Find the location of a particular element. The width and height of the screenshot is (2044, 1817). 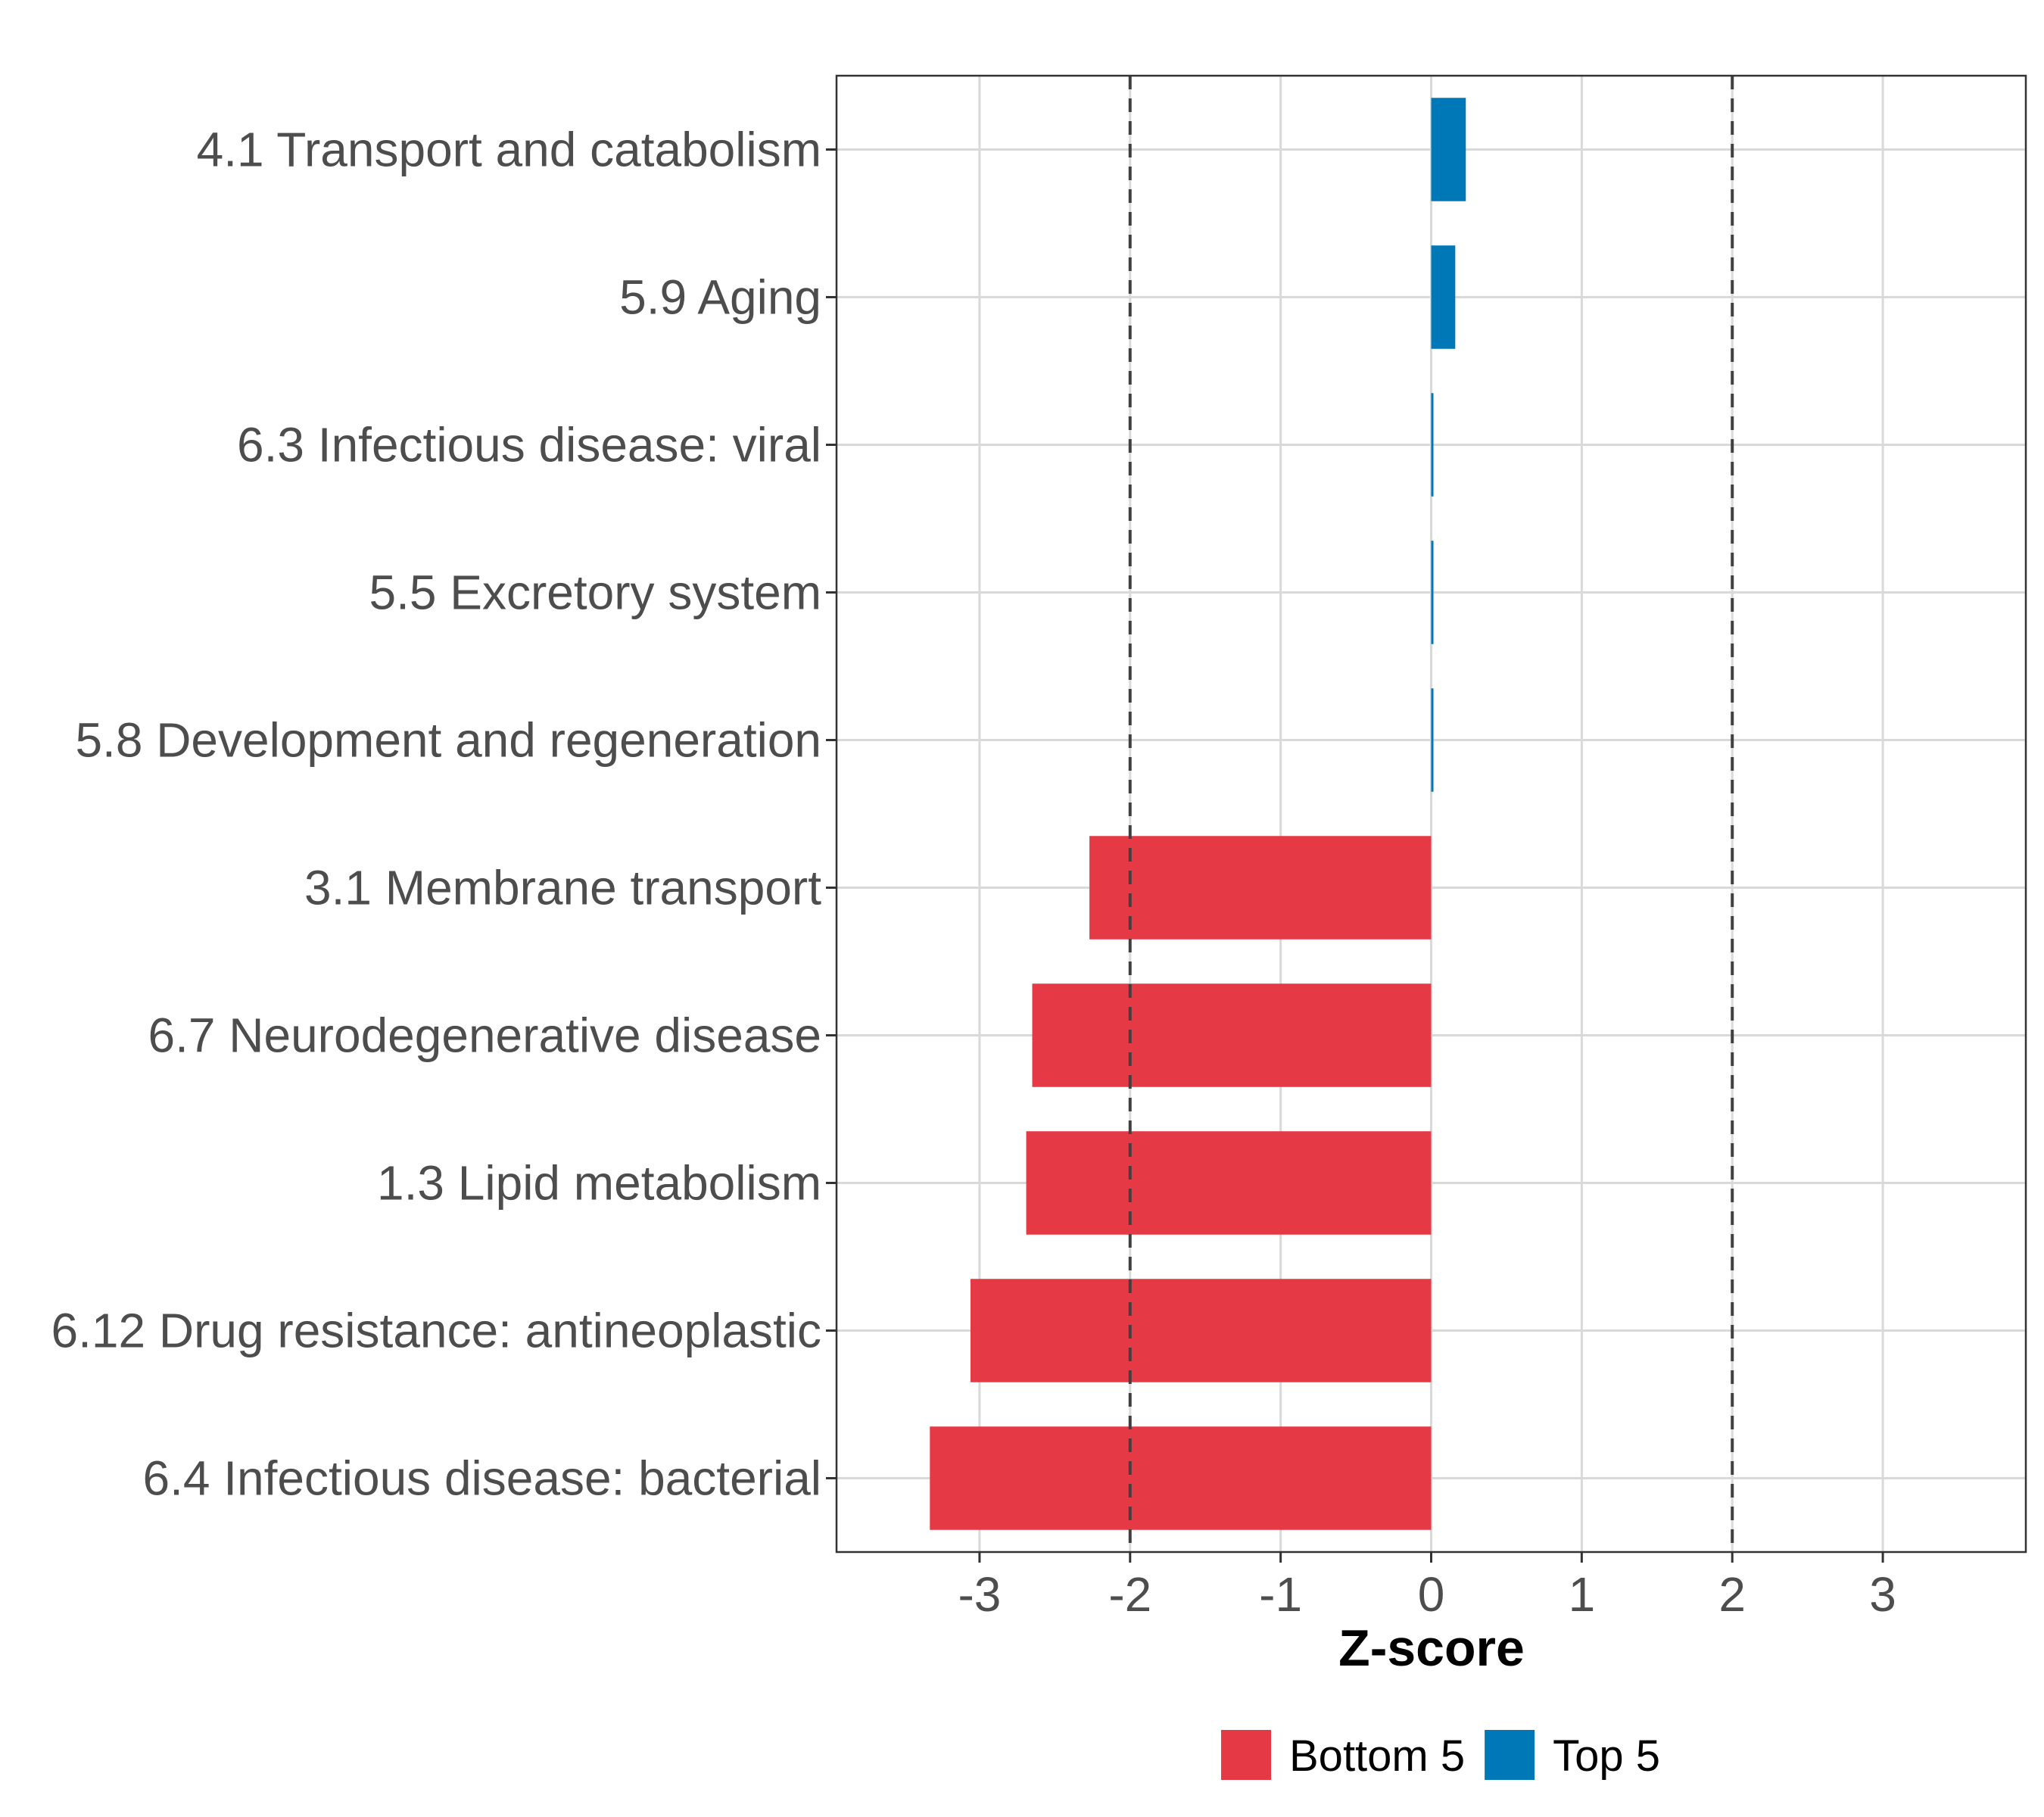

x-tick-label: -3 is located at coordinates (979, 1594).